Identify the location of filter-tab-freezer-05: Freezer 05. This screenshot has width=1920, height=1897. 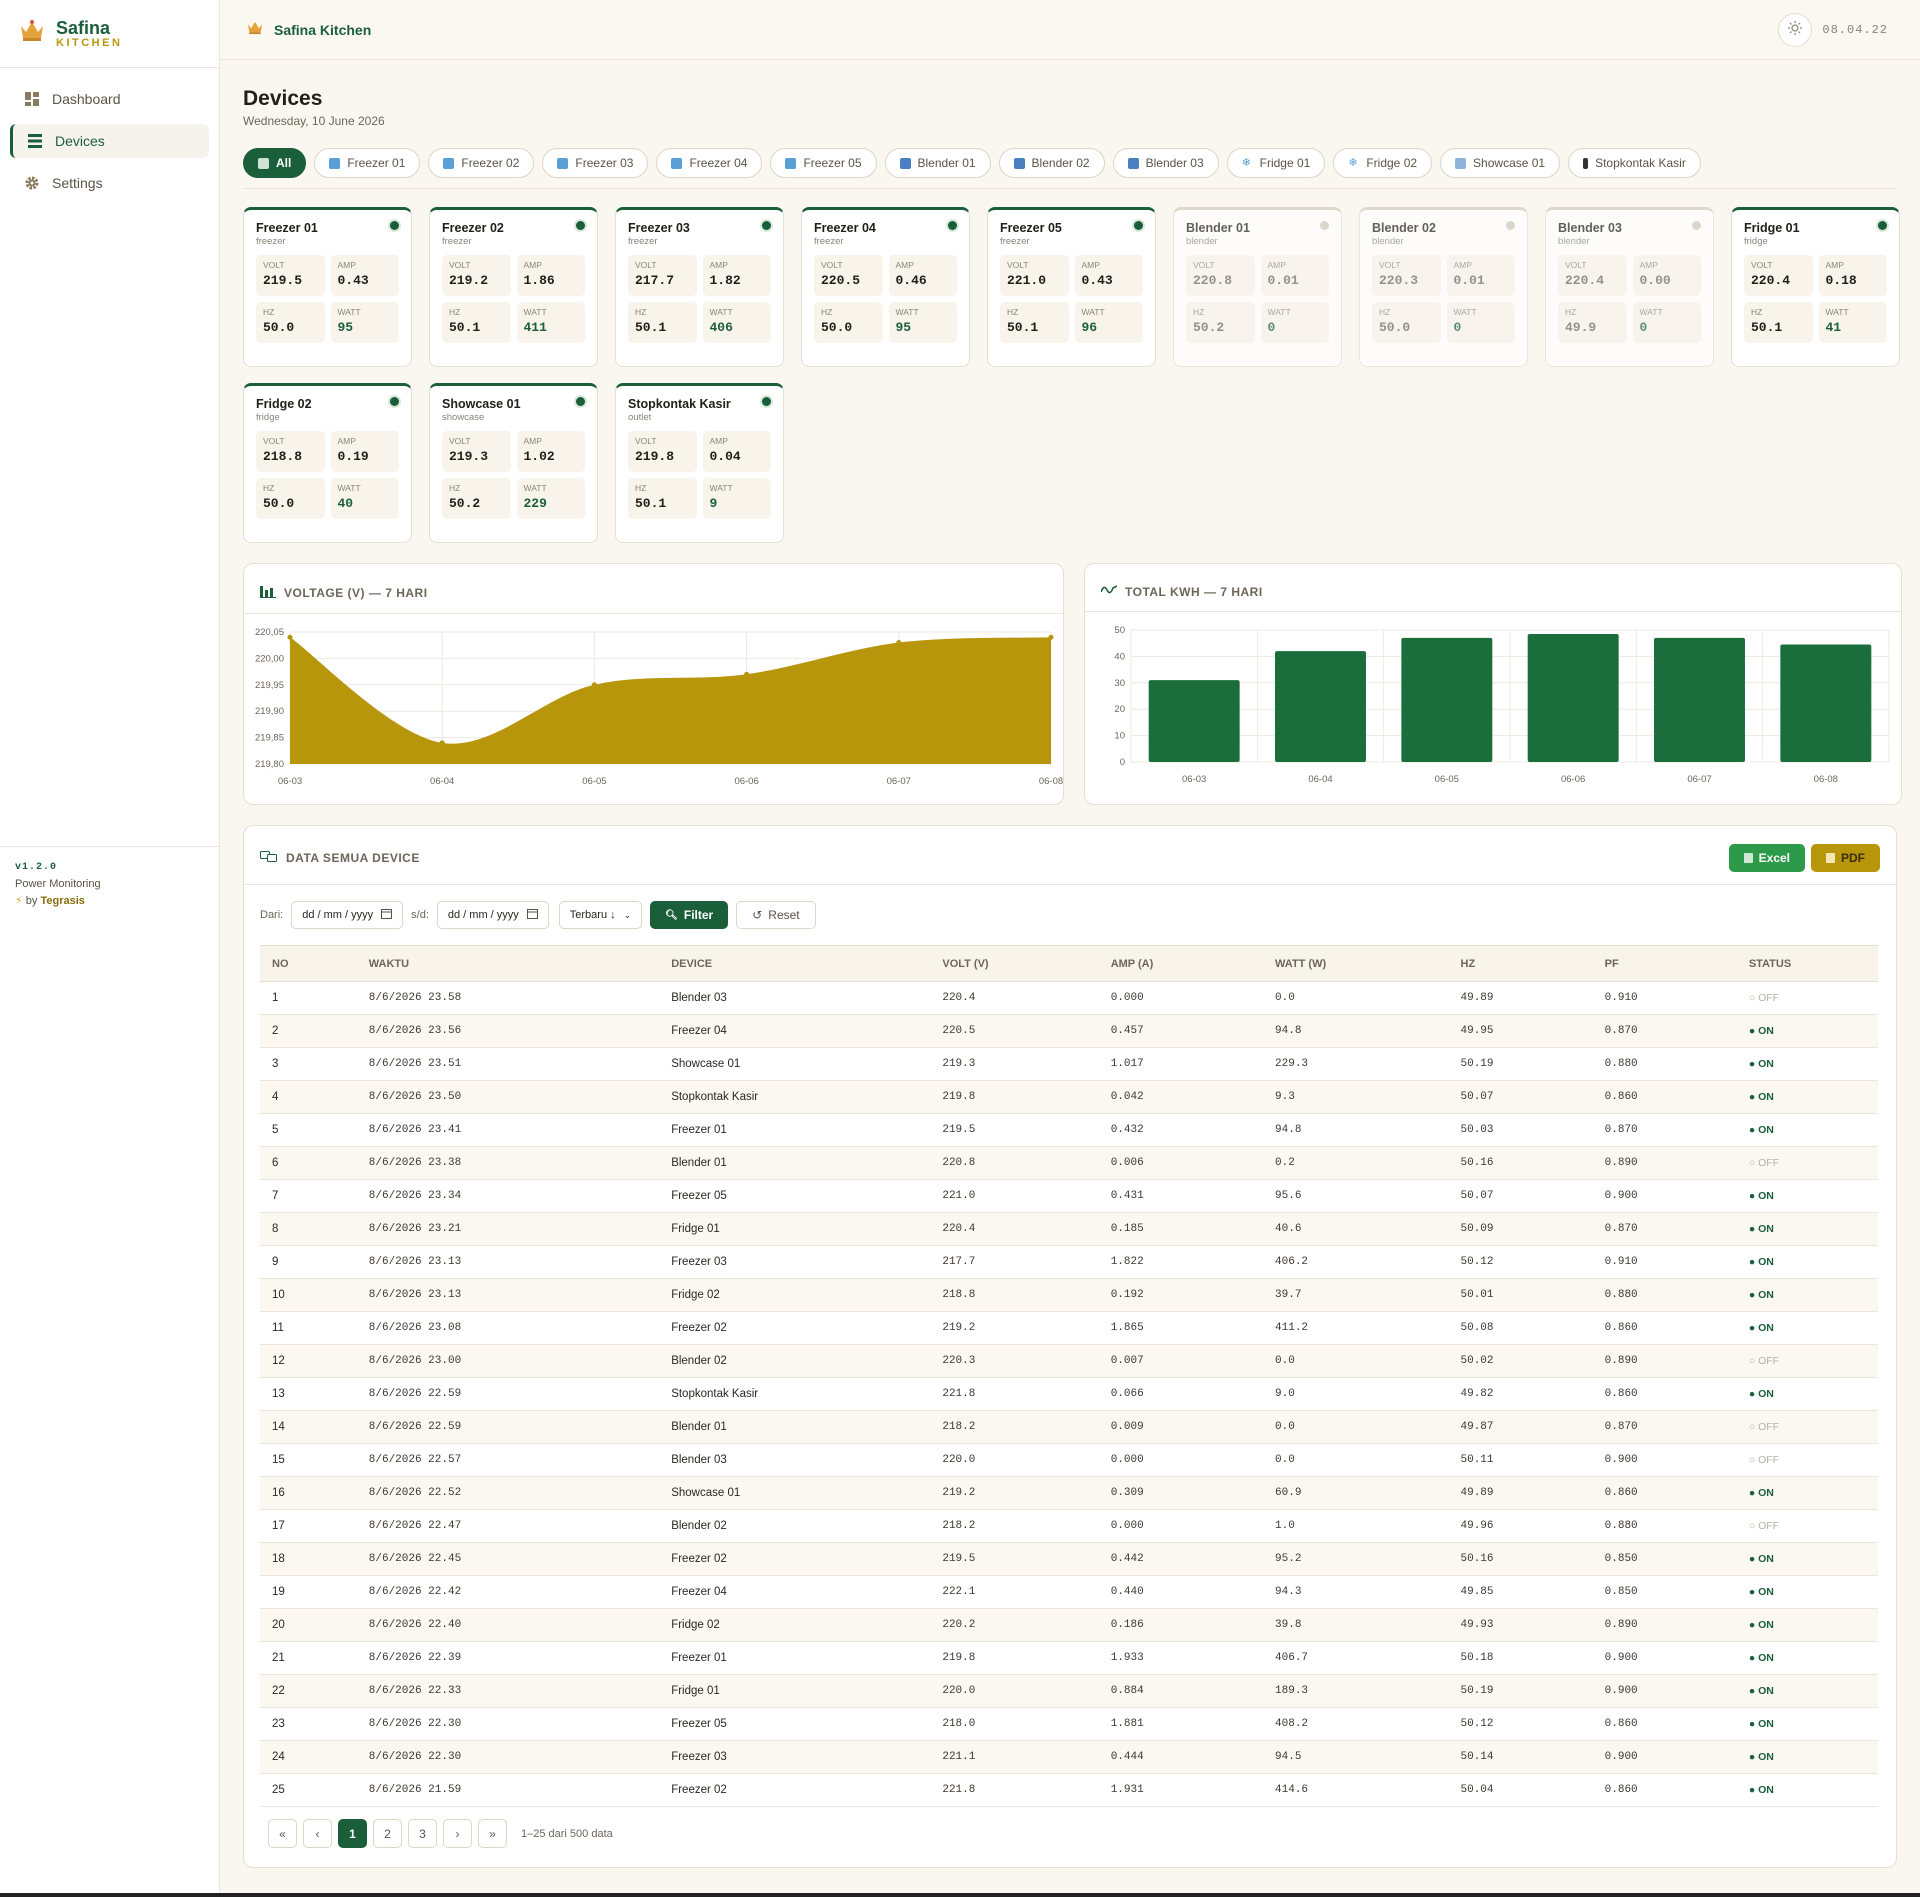
(823, 163).